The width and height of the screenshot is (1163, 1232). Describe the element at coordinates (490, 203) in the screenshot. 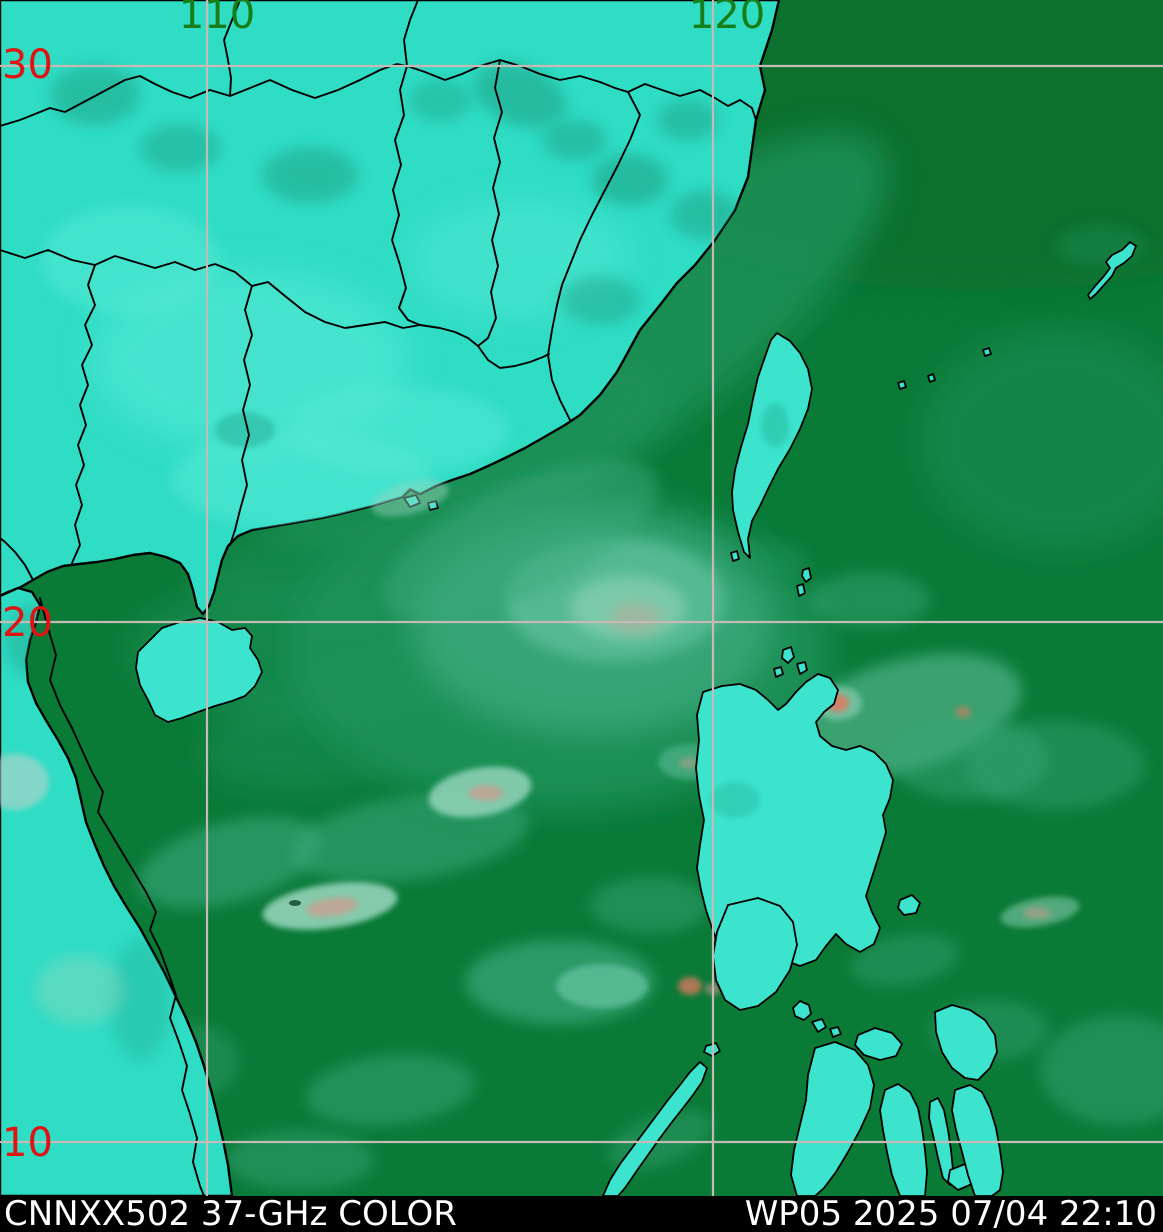

I see `border-middle-vertical` at that location.